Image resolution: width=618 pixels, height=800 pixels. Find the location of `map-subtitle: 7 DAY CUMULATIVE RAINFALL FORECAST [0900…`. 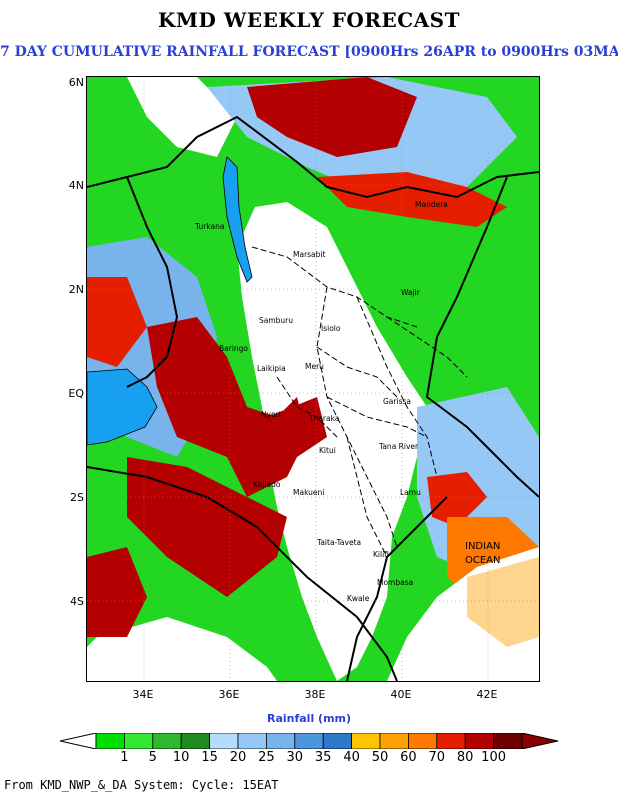

map-subtitle: 7 DAY CUMULATIVE RAINFALL FORECAST [0900… is located at coordinates (309, 52).